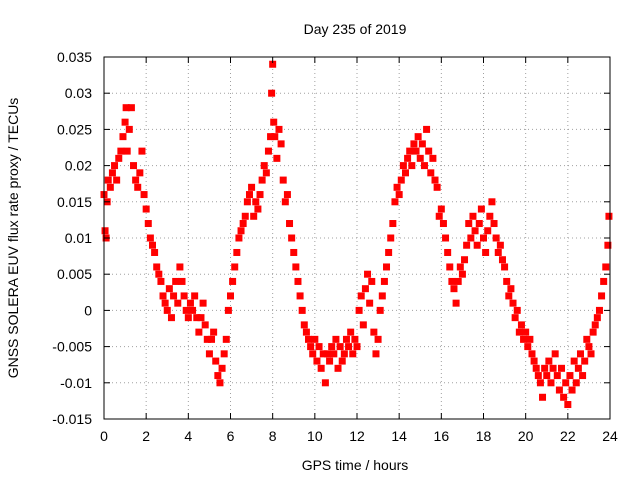 The width and height of the screenshot is (640, 480). What do you see at coordinates (74, 274) in the screenshot?
I see `y-tick-label: 0.005` at bounding box center [74, 274].